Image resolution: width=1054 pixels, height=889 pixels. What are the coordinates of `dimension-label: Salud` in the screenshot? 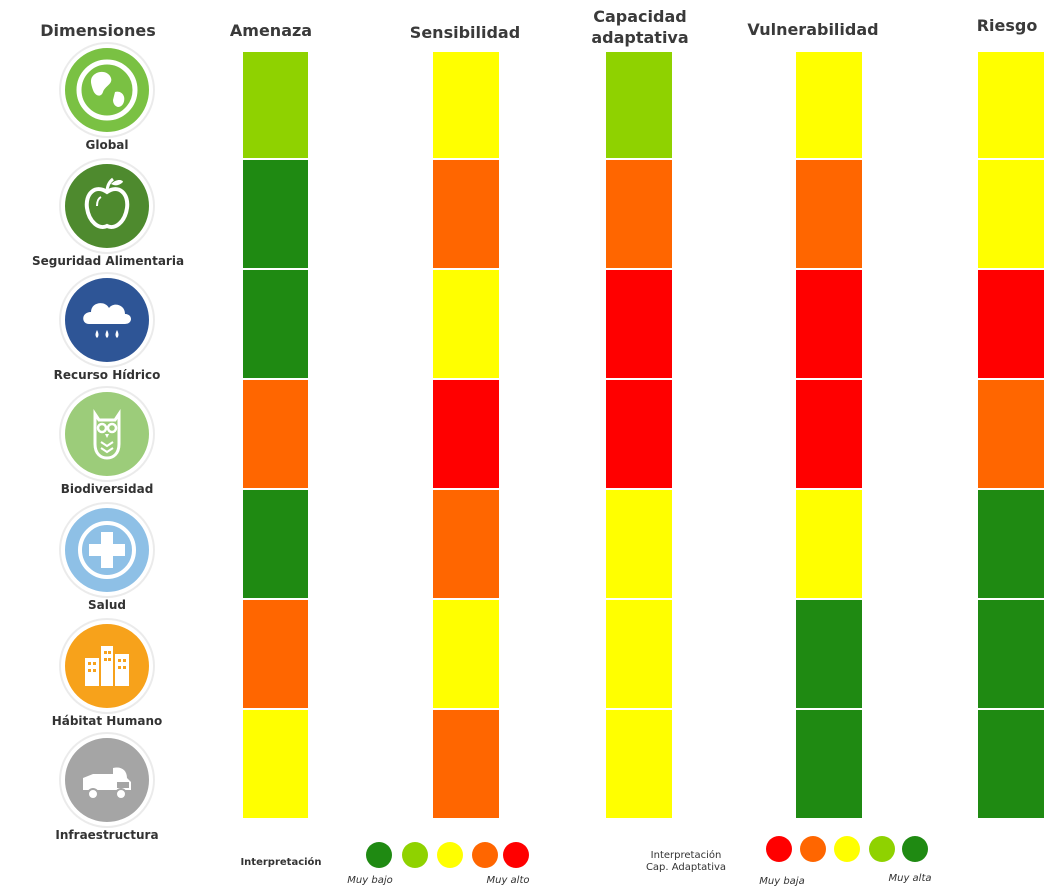 It's located at (107, 605).